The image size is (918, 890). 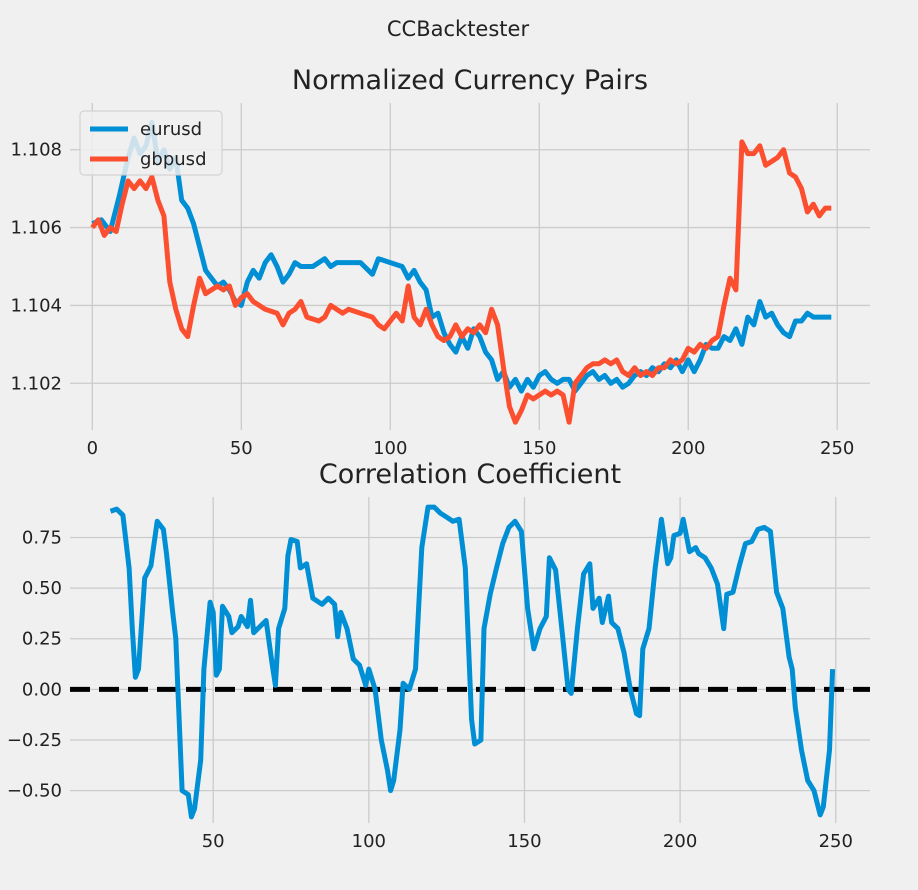 What do you see at coordinates (42, 639) in the screenshot?
I see `y-tick-label: 0.25` at bounding box center [42, 639].